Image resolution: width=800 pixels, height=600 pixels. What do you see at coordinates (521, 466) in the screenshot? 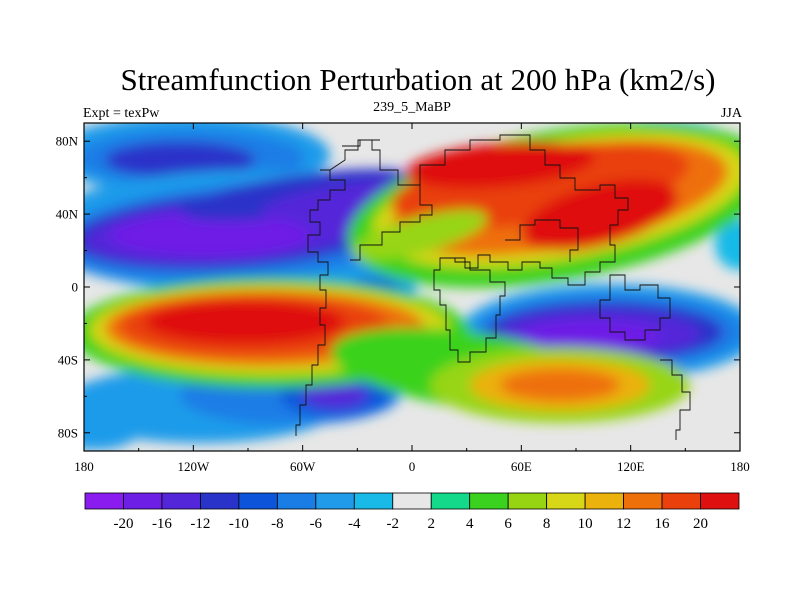
I see `x-tick-label: 60E` at bounding box center [521, 466].